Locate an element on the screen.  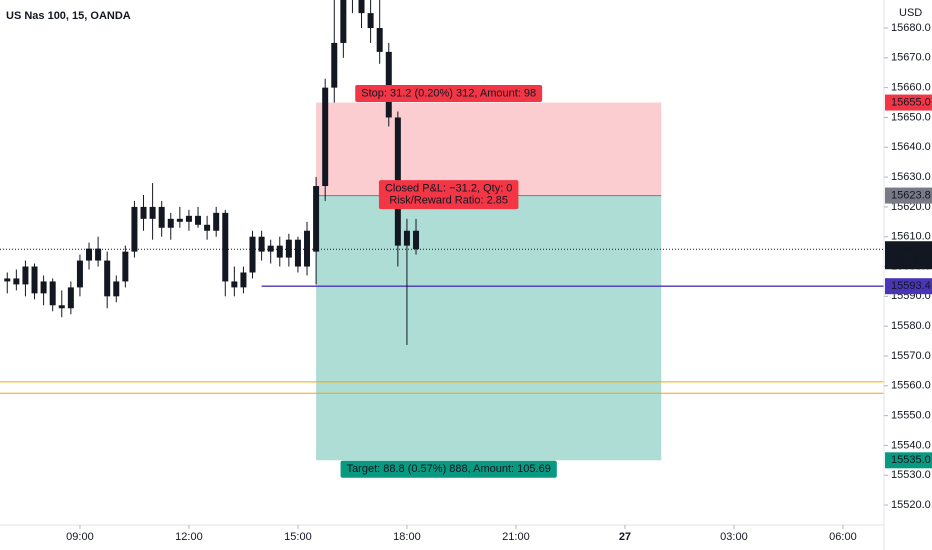
x-tick-label: 06:00 is located at coordinates (843, 537).